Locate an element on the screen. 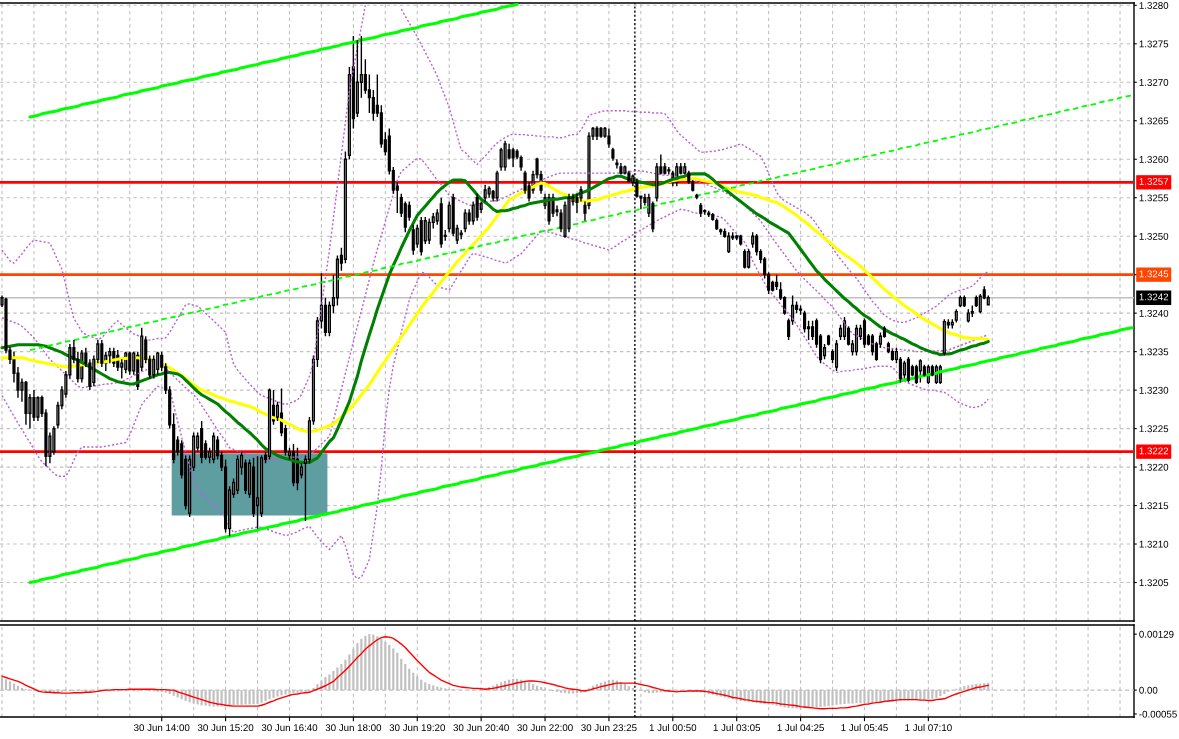  y-tick-label: 1.3225 is located at coordinates (1154, 429).